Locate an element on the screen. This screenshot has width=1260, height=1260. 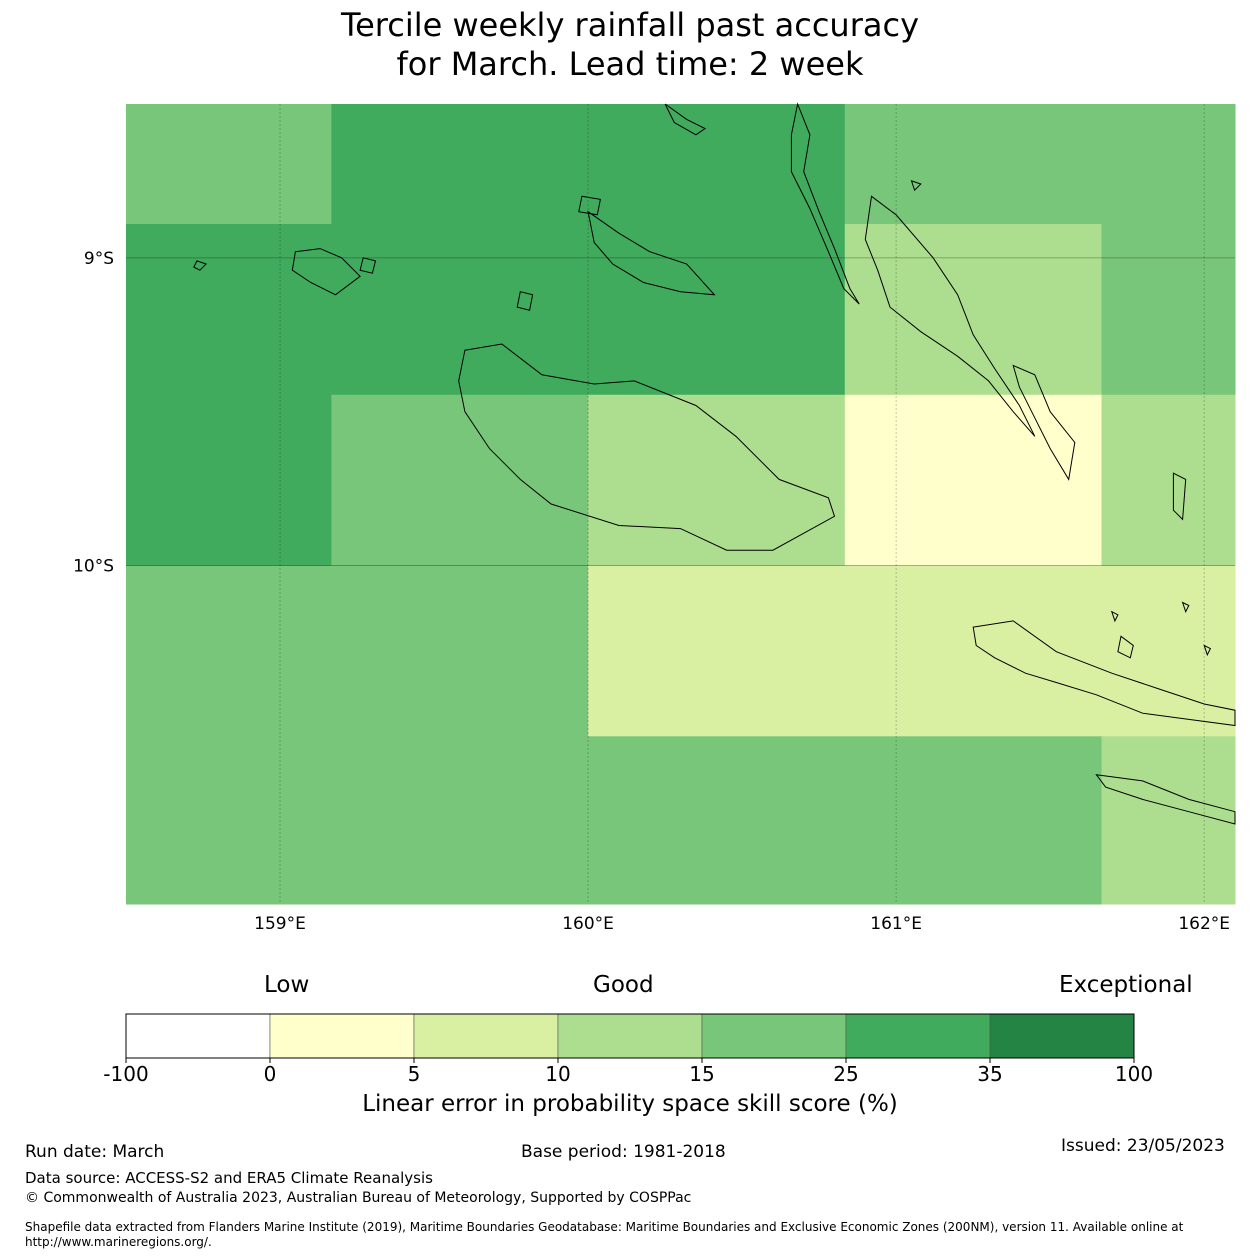
colorbar-tick-label: 0 is located at coordinates (270, 1074).